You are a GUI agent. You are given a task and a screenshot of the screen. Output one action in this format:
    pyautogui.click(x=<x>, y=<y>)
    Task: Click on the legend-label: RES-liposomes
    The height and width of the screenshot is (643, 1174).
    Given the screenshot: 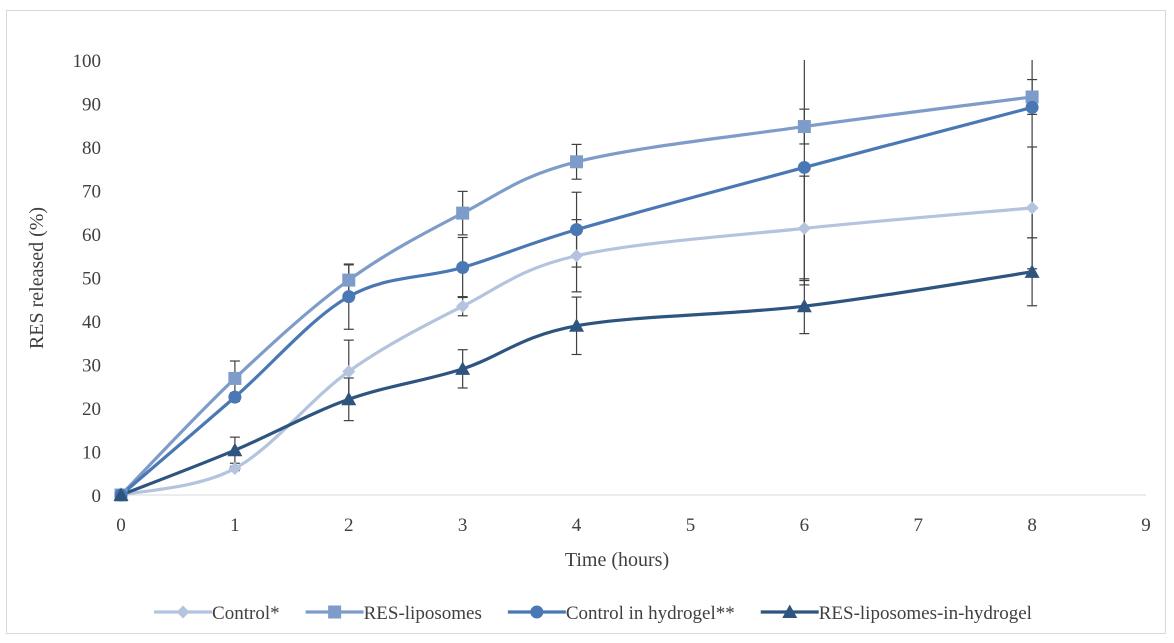 What is the action you would take?
    pyautogui.click(x=423, y=613)
    